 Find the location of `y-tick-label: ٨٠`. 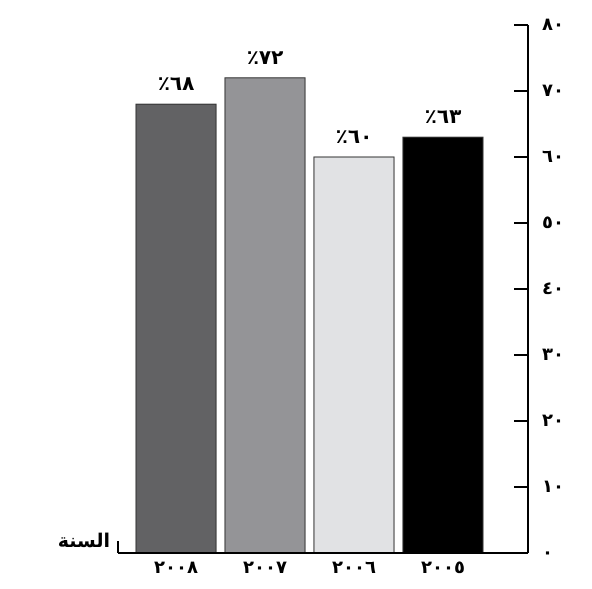

y-tick-label: ٨٠ is located at coordinates (553, 24).